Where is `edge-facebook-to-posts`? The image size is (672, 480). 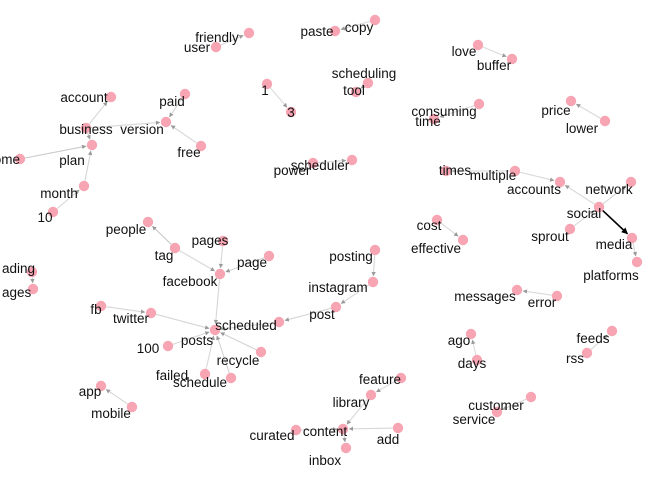
edge-facebook-to-posts is located at coordinates (217, 302).